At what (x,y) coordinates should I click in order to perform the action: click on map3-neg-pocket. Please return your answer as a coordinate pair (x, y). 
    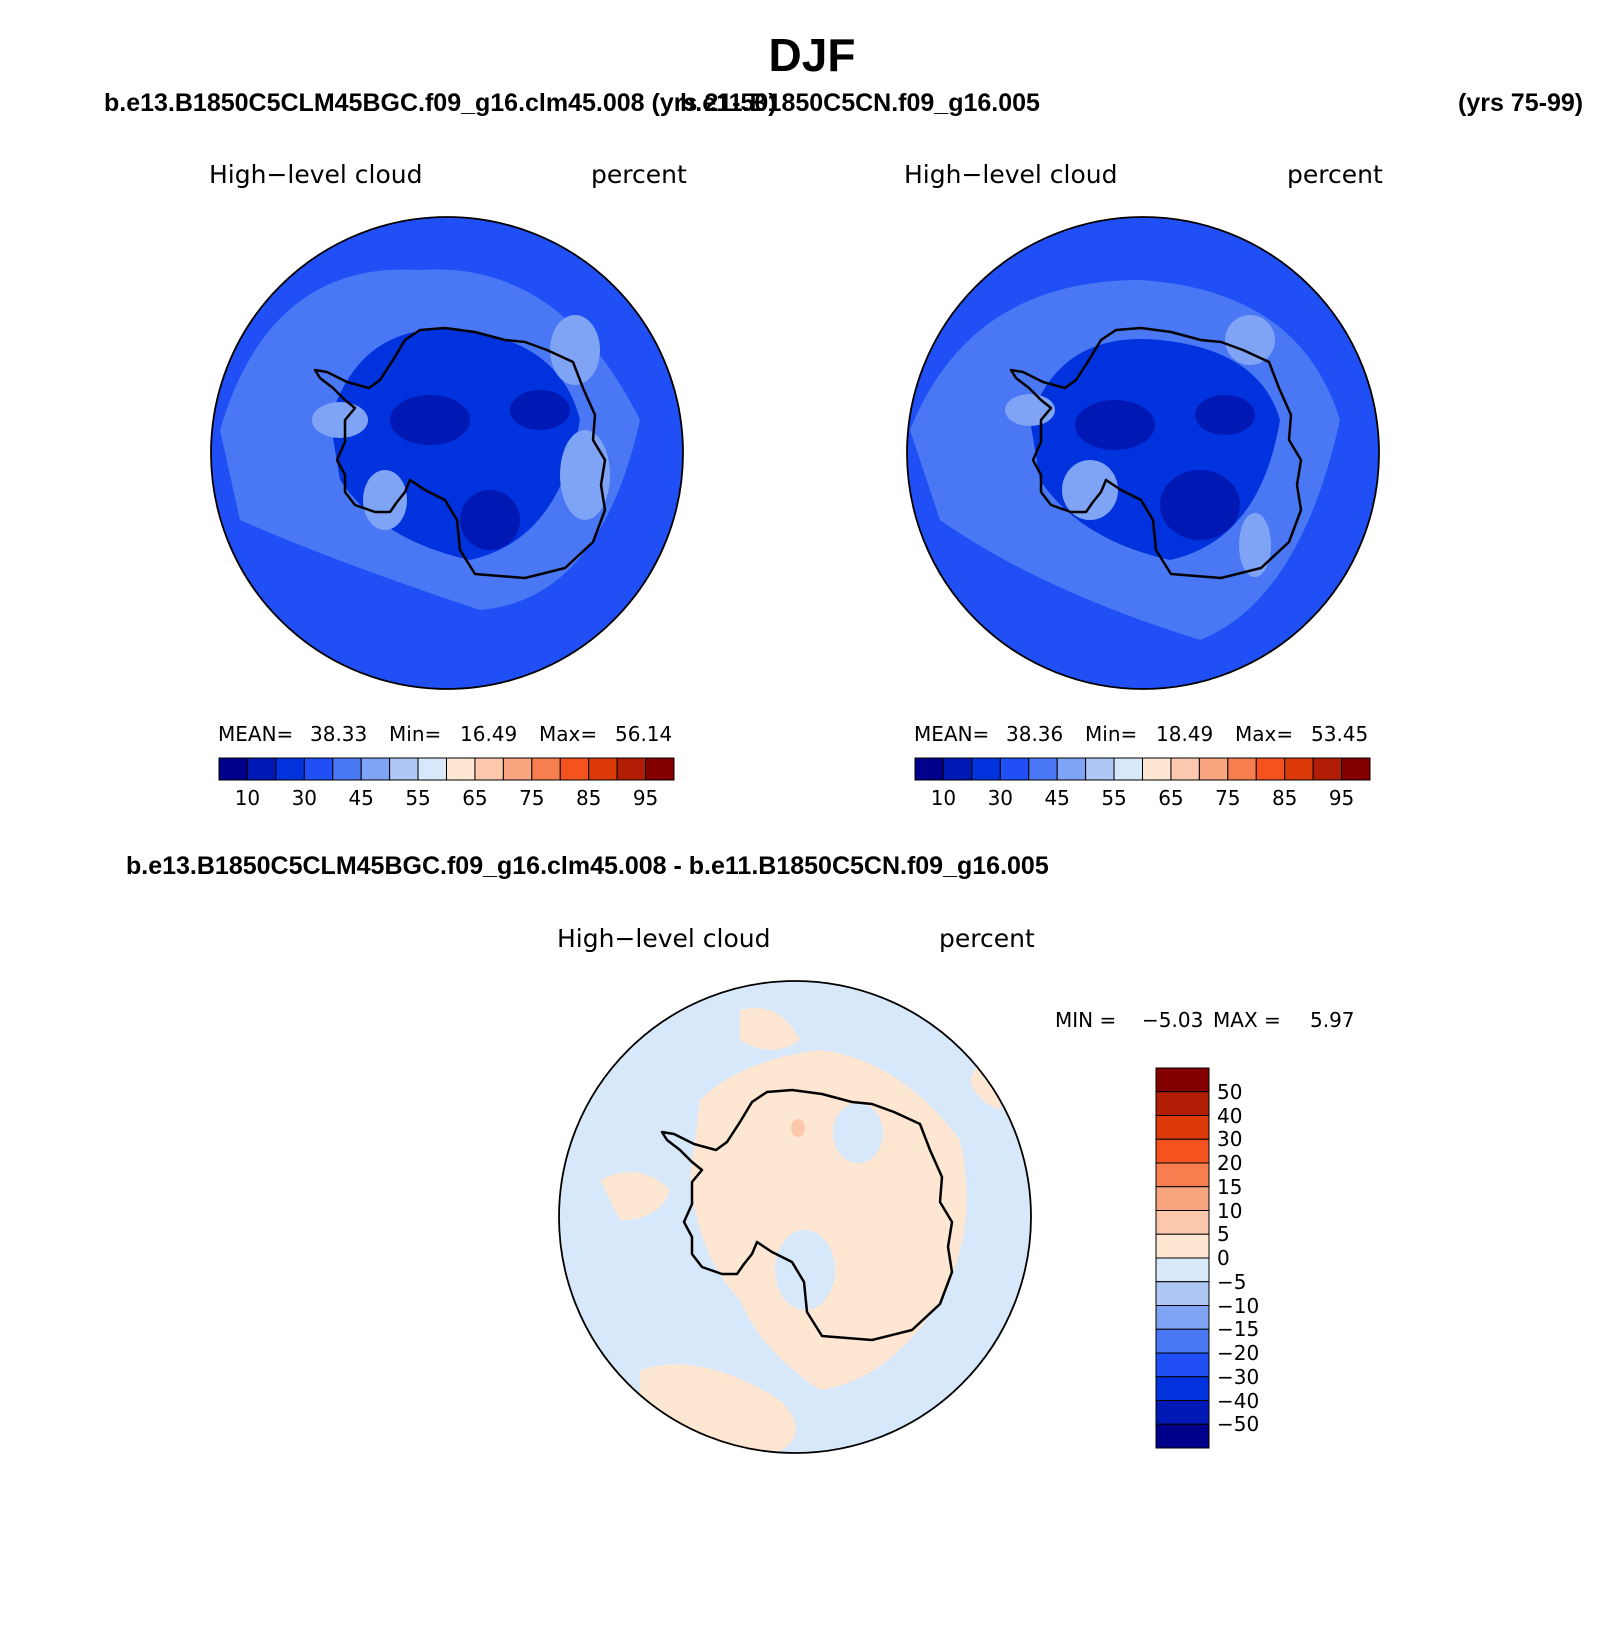
    Looking at the image, I should click on (858, 1133).